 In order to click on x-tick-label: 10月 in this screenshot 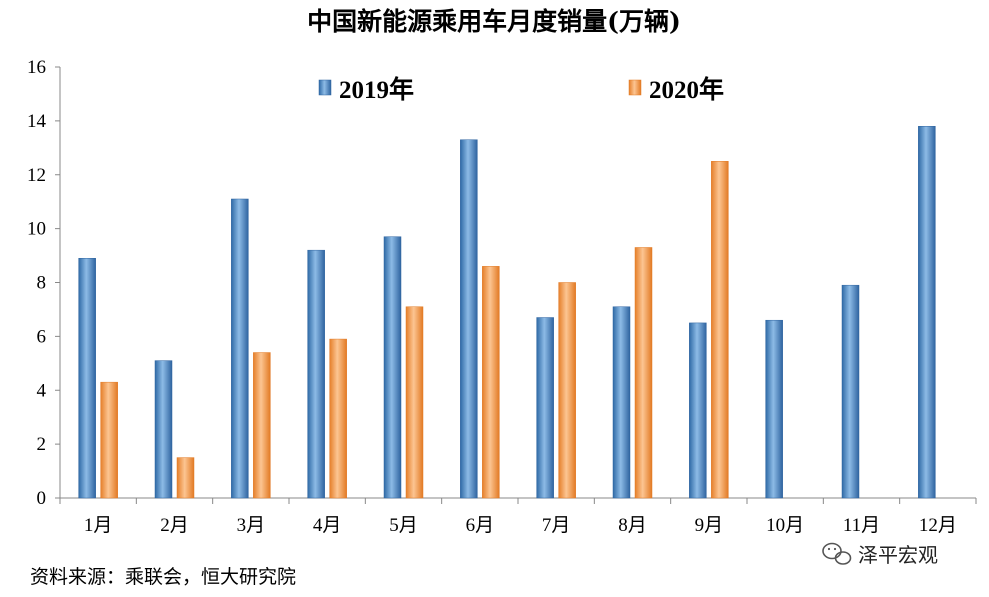, I will do `click(785, 525)`.